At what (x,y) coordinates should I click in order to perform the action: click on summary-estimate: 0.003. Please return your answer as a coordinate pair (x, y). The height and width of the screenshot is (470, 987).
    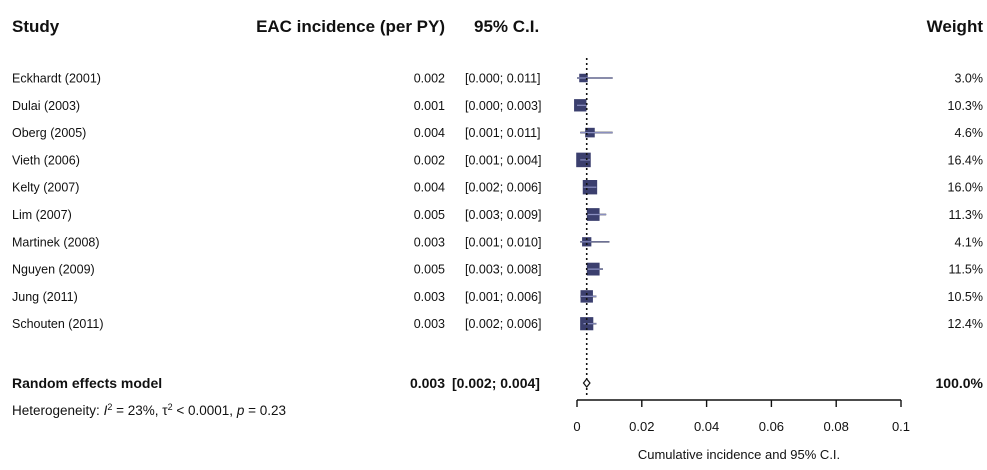
    Looking at the image, I should click on (427, 383).